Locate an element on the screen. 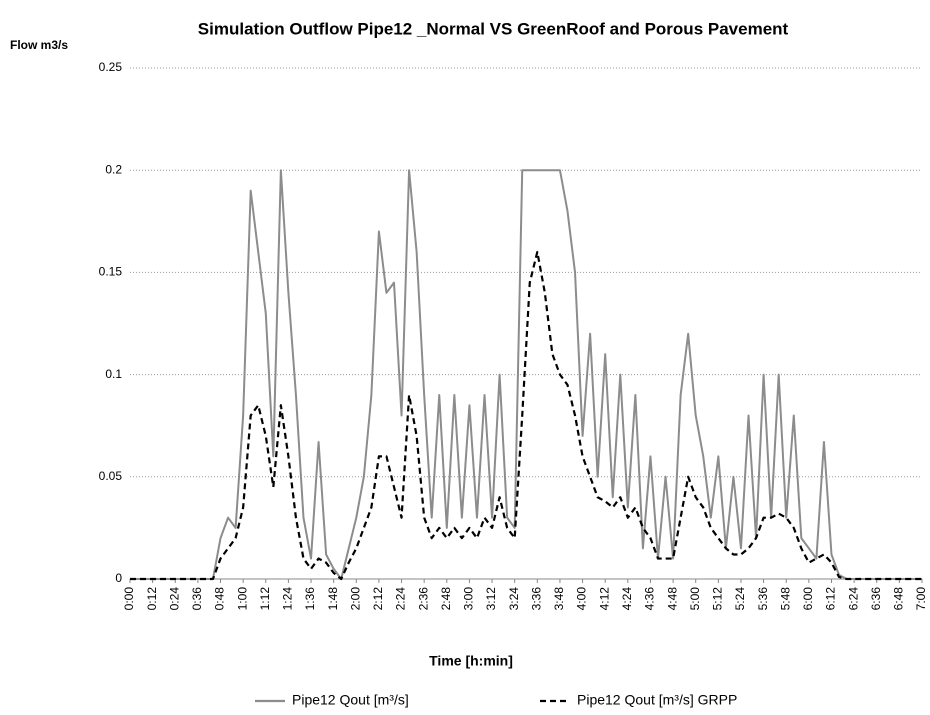 The image size is (930, 715). y-tick-label: 0.25 is located at coordinates (111, 67).